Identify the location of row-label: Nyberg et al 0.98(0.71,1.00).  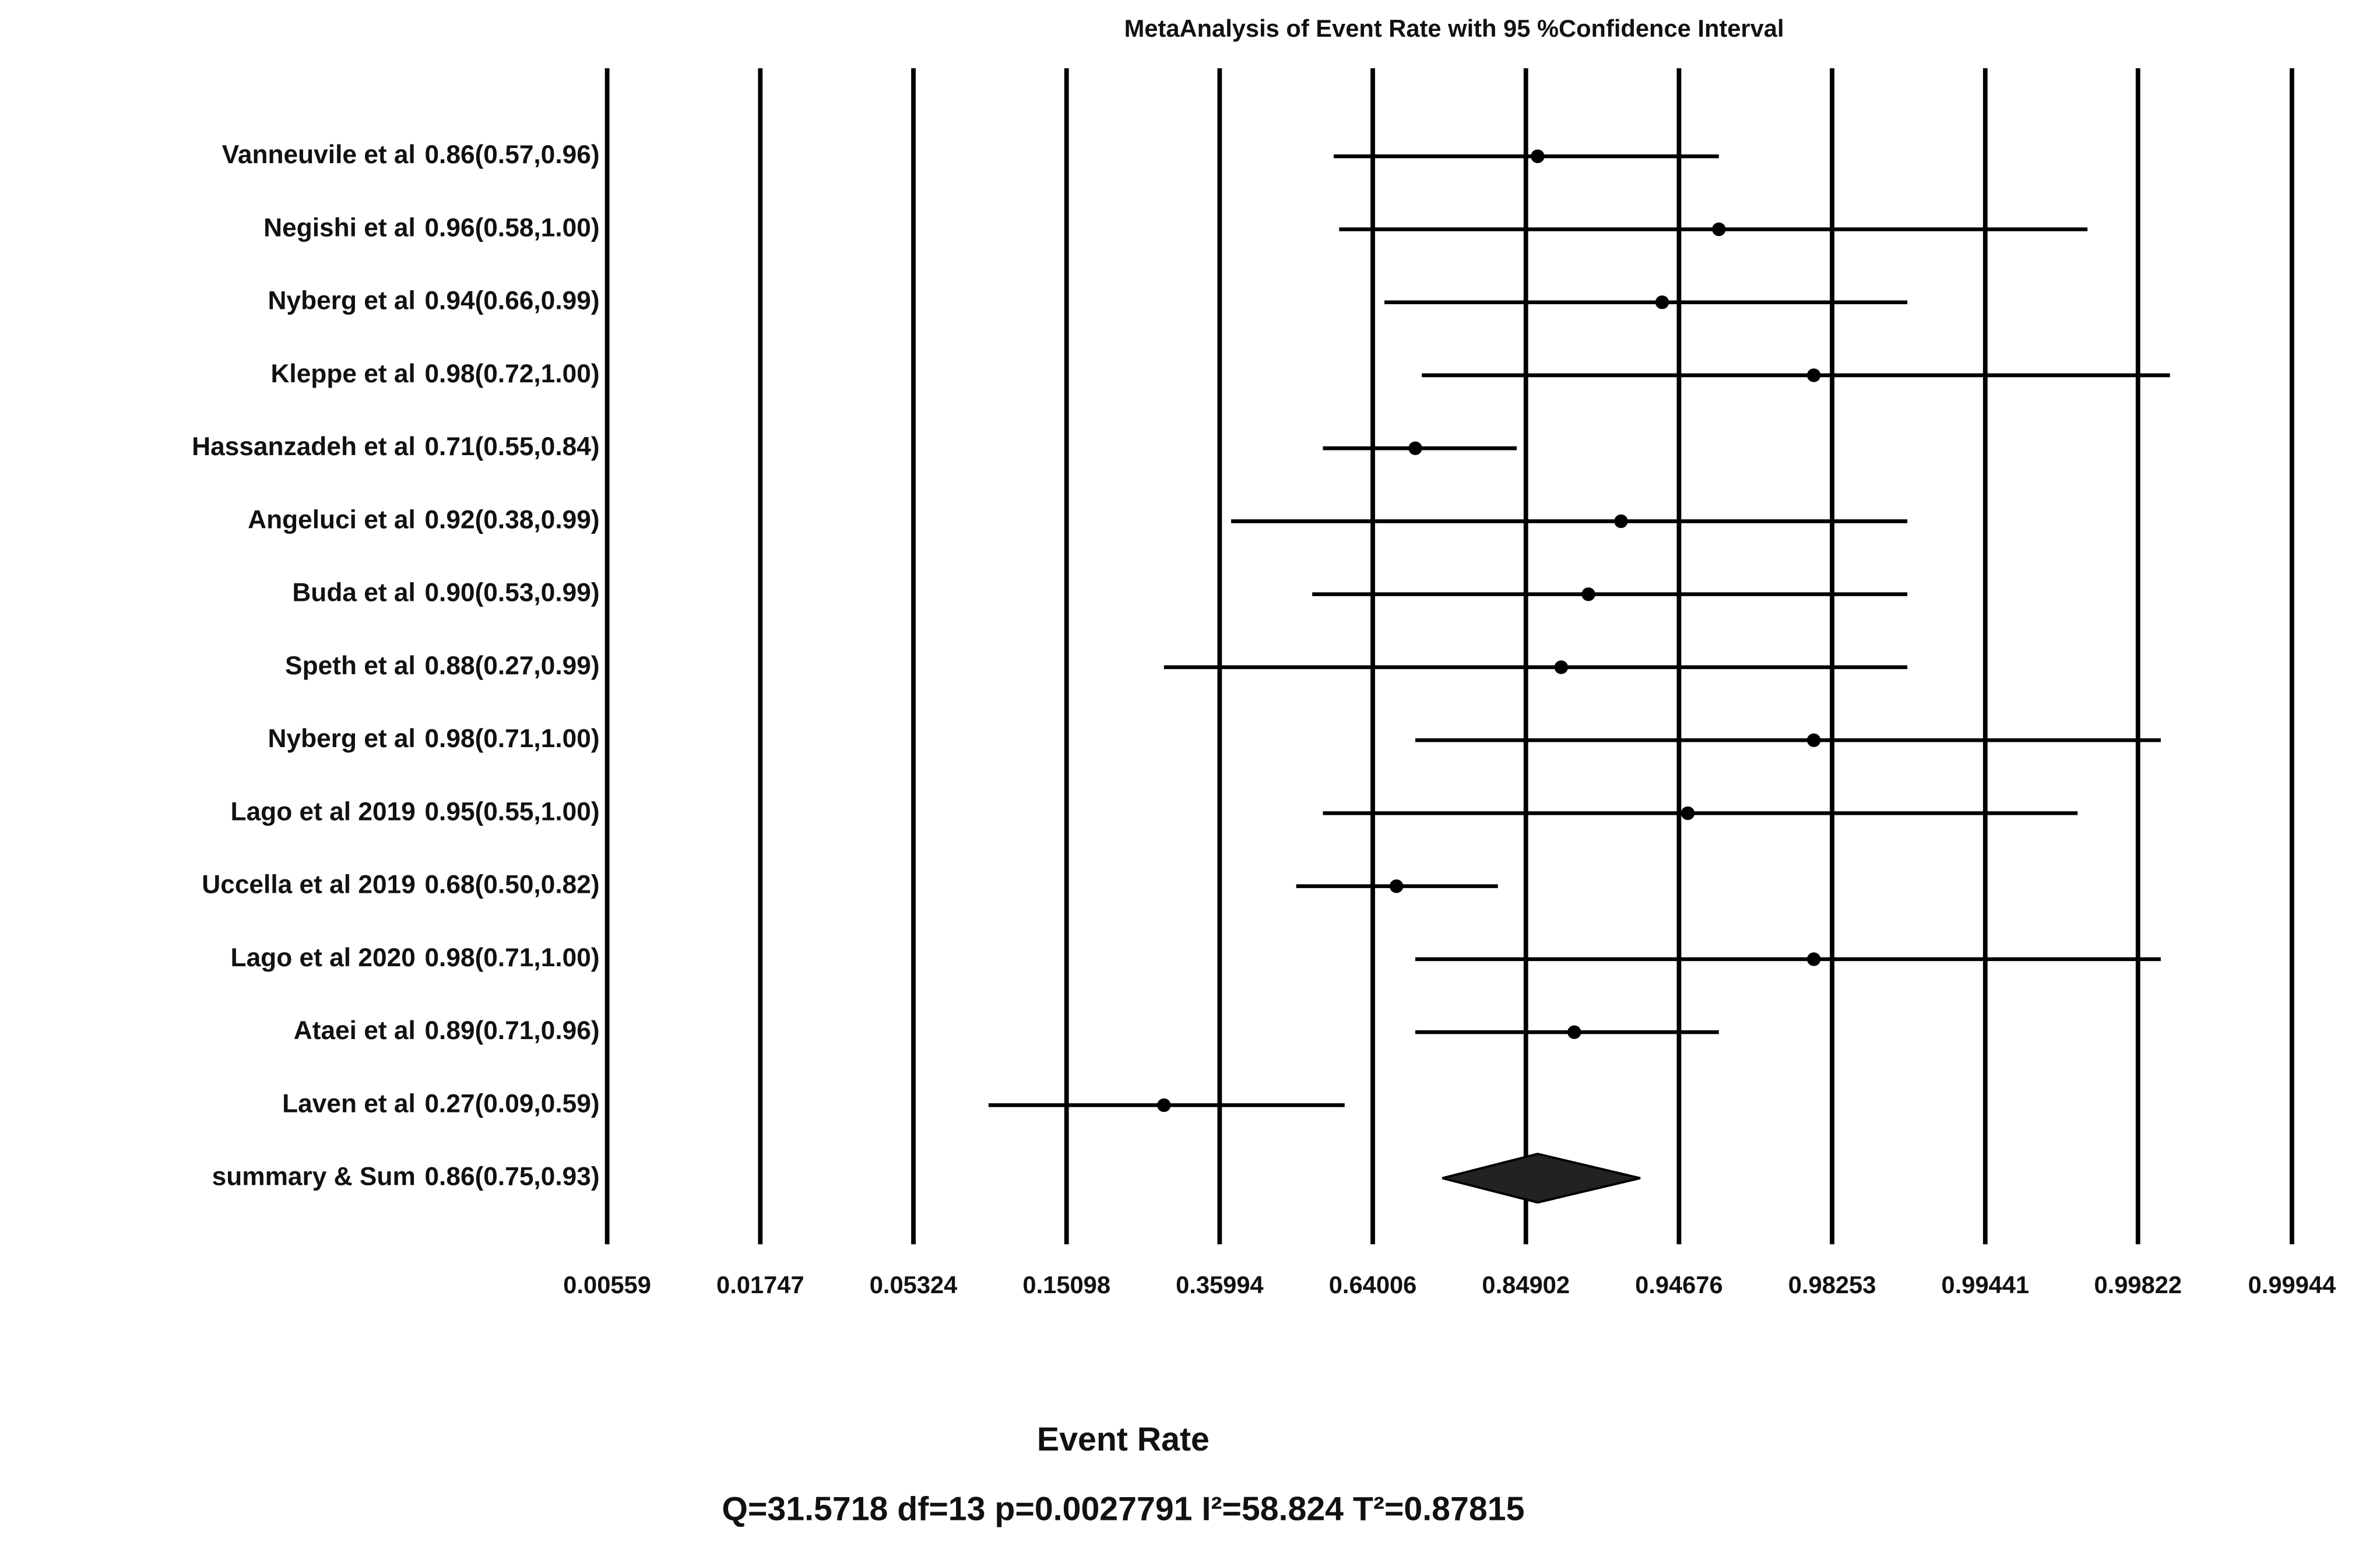
(434, 739).